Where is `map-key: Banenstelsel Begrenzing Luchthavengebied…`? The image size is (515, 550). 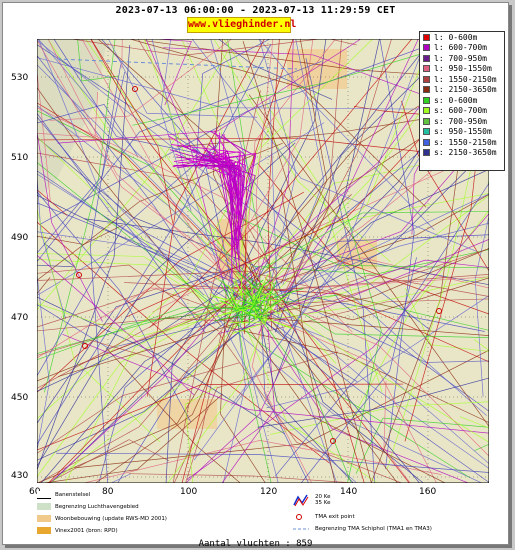 map-key: Banenstelsel Begrenzing Luchthavengebied… is located at coordinates (263, 512).